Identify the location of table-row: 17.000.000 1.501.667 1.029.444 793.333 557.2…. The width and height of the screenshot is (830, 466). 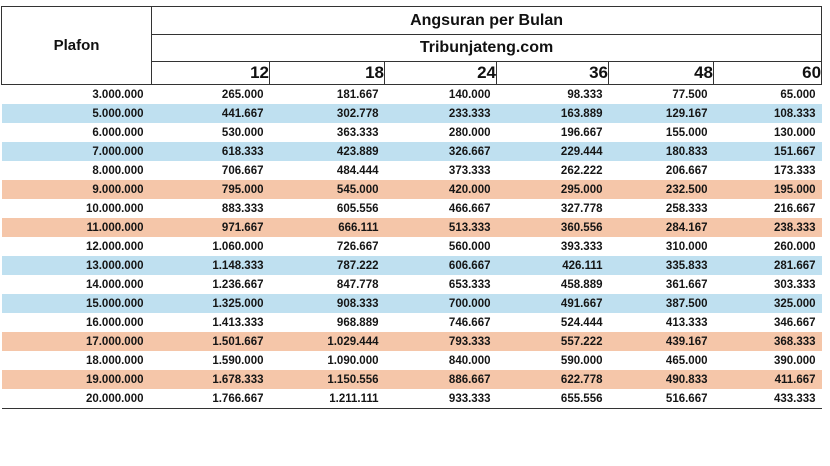
(411, 341).